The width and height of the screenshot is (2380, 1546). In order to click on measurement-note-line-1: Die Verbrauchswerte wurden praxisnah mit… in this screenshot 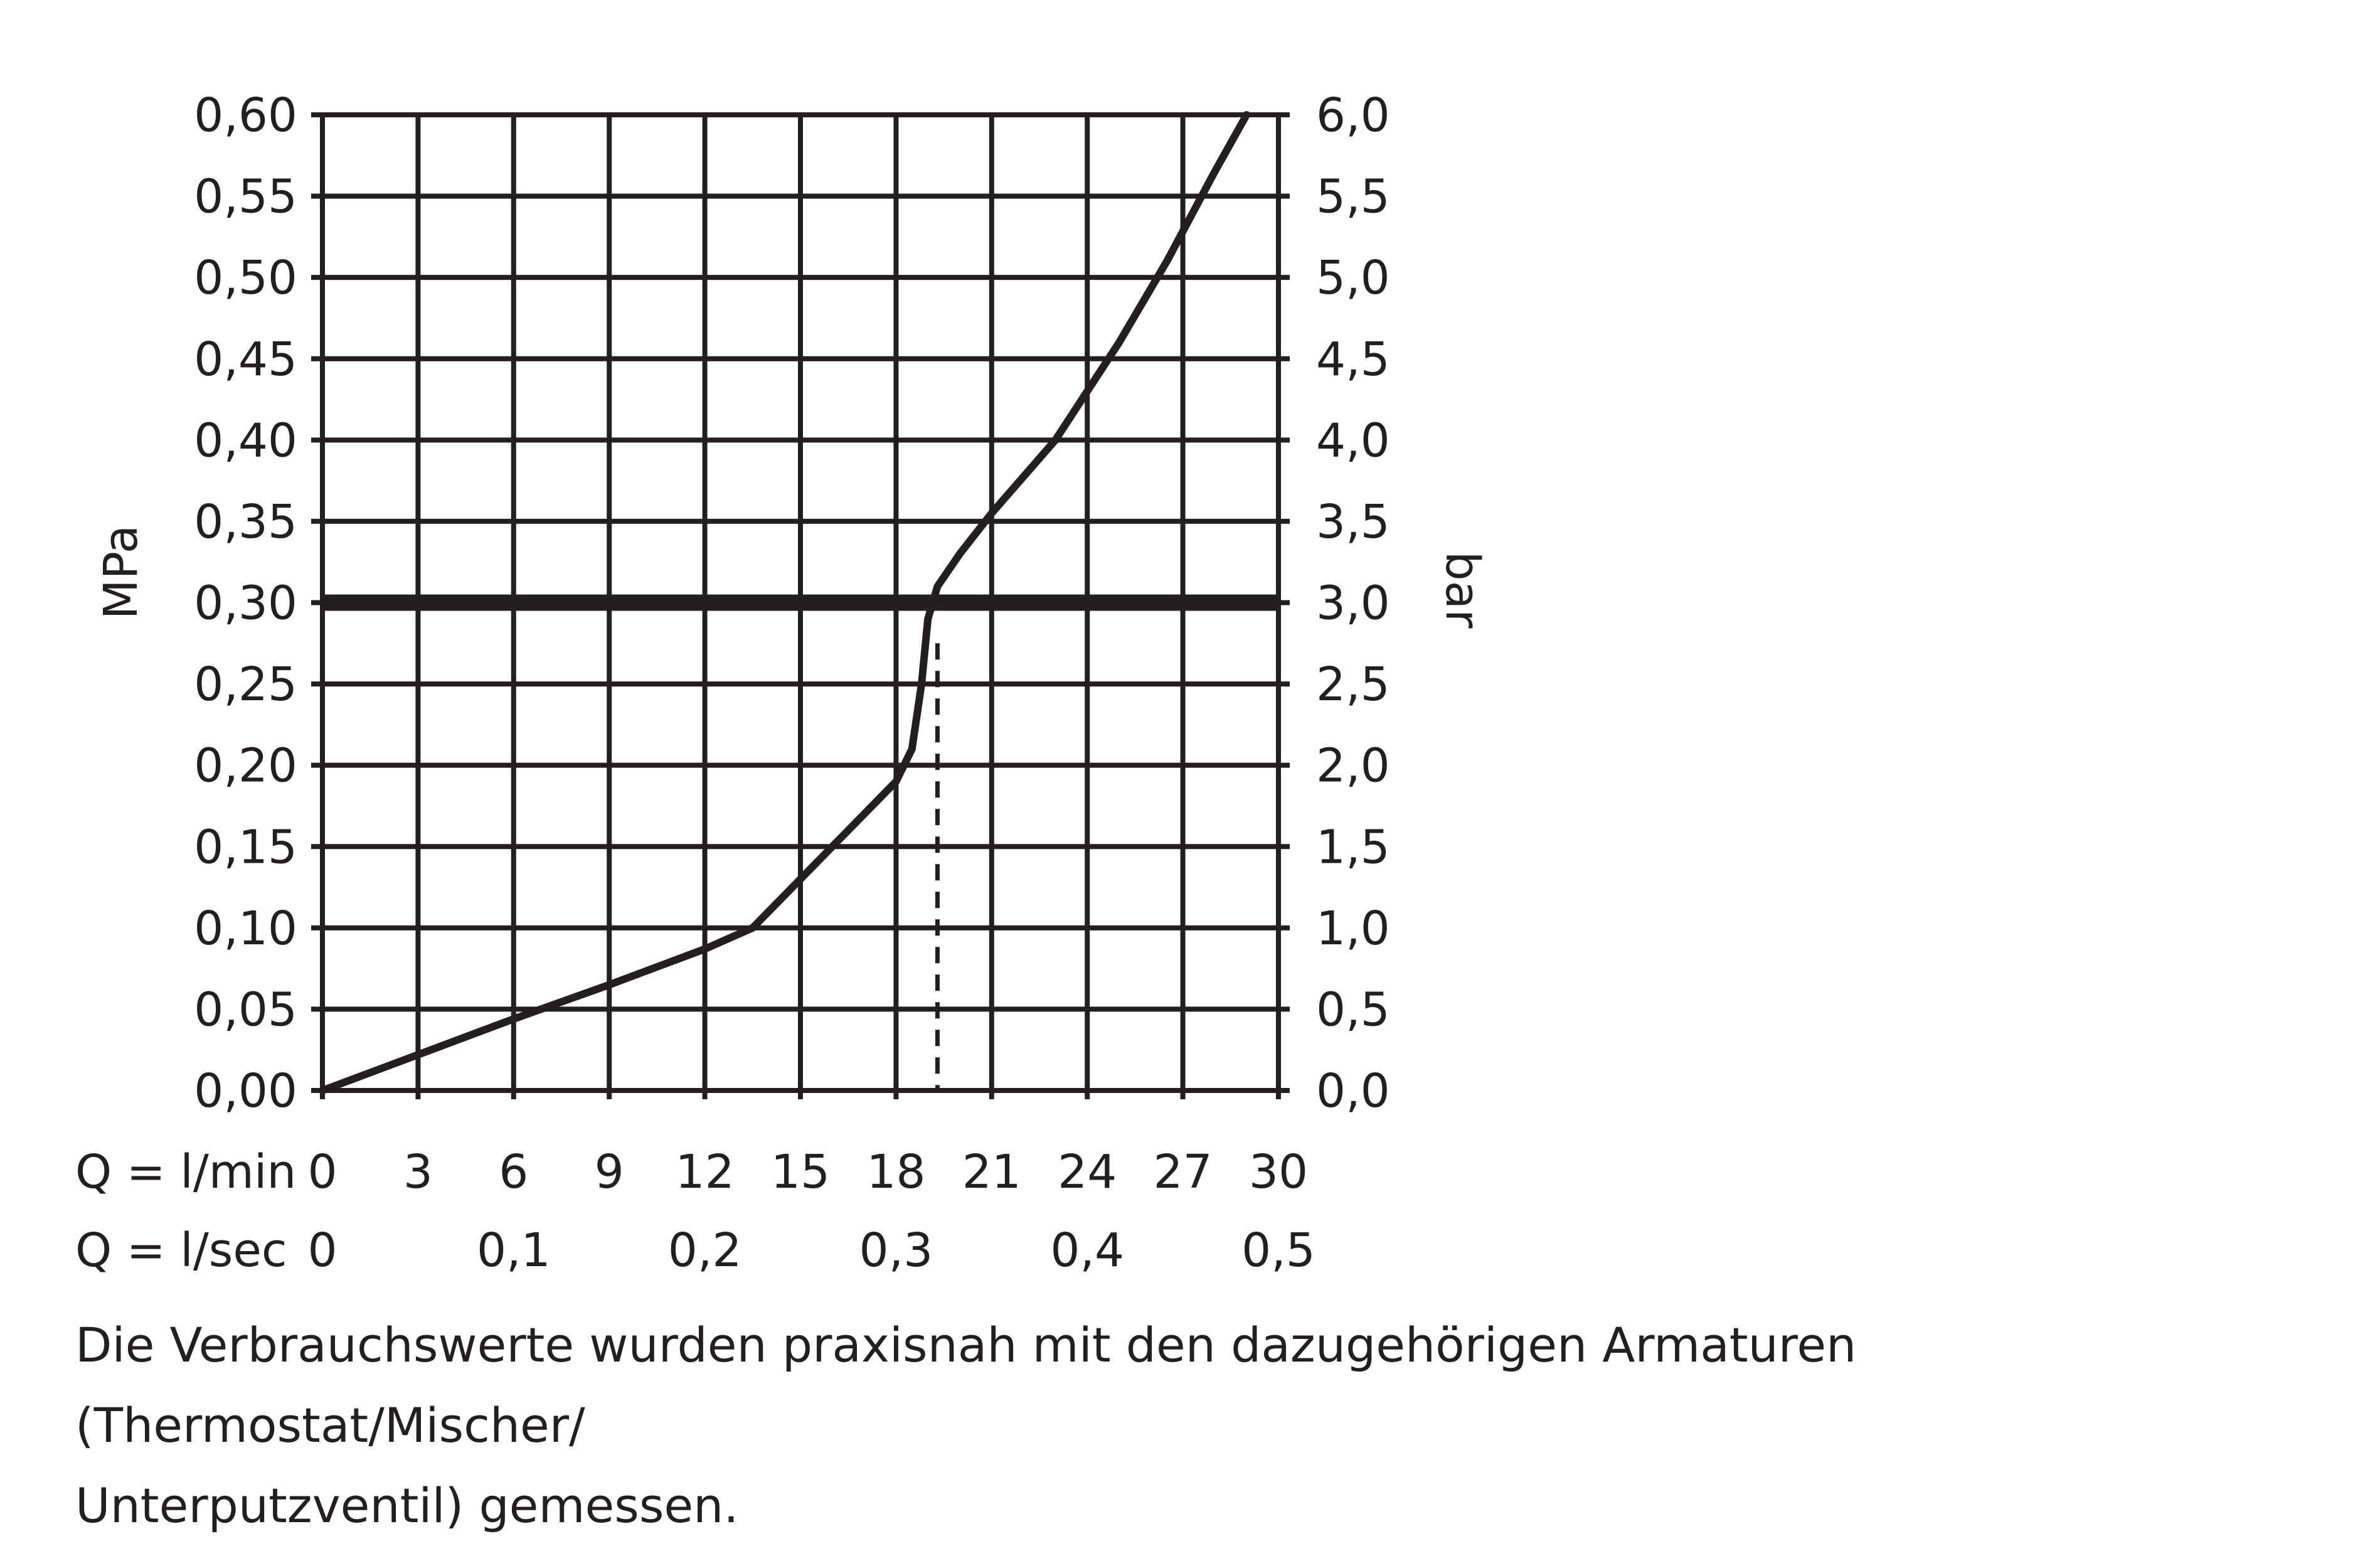, I will do `click(966, 1385)`.